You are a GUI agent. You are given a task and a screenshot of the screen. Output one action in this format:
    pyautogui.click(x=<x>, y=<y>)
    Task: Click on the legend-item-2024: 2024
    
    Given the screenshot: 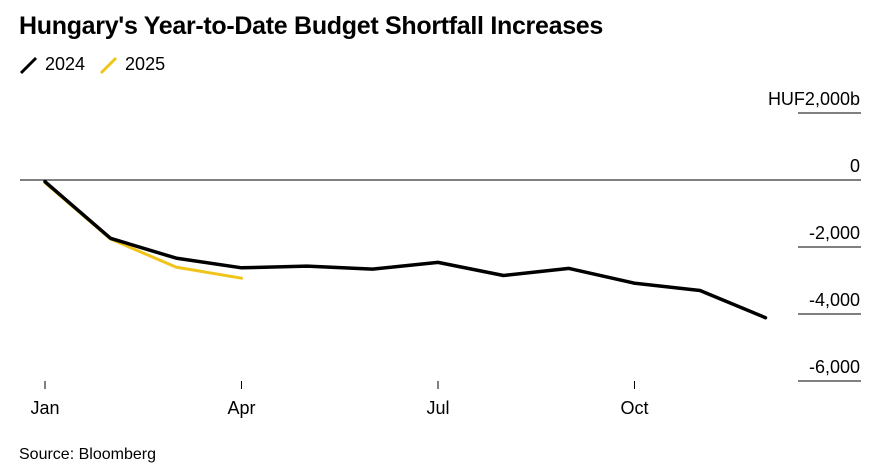 What is the action you would take?
    pyautogui.click(x=52, y=64)
    